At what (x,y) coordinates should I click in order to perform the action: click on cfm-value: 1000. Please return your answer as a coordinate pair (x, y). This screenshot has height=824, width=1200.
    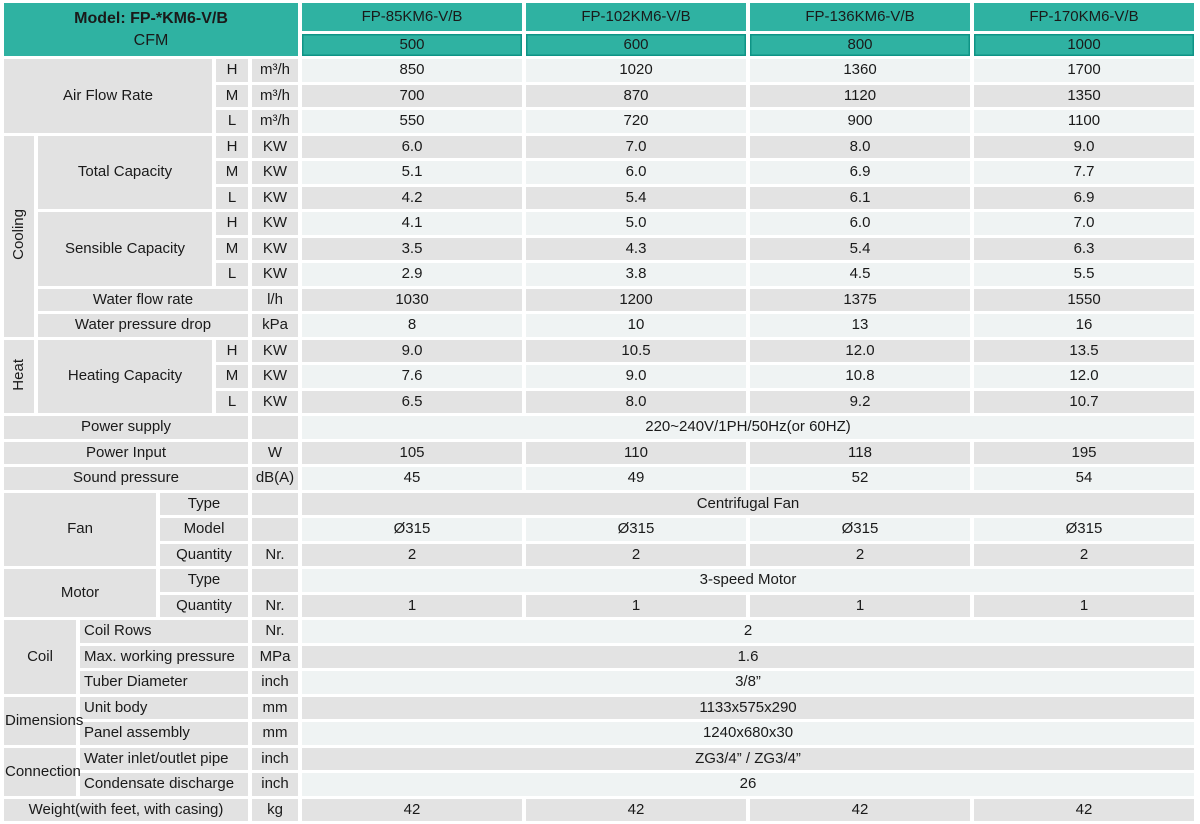
    Looking at the image, I should click on (1084, 45).